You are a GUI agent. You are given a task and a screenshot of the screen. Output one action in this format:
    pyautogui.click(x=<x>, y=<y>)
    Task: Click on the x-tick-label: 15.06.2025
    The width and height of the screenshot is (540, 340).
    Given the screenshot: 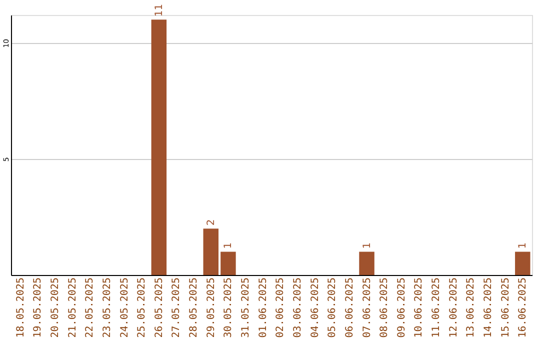 What is the action you would take?
    pyautogui.click(x=506, y=308)
    